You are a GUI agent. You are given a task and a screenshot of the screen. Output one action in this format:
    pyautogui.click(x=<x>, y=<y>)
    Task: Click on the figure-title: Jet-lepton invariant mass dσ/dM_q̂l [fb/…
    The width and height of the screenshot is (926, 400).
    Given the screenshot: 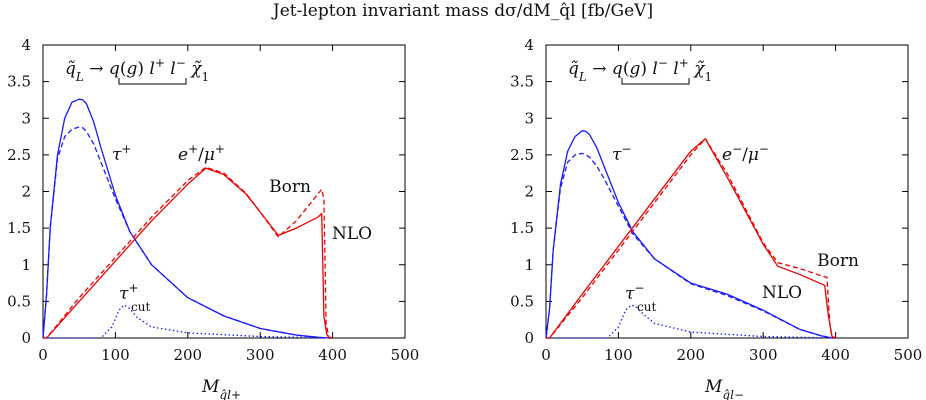 What is the action you would take?
    pyautogui.click(x=463, y=11)
    